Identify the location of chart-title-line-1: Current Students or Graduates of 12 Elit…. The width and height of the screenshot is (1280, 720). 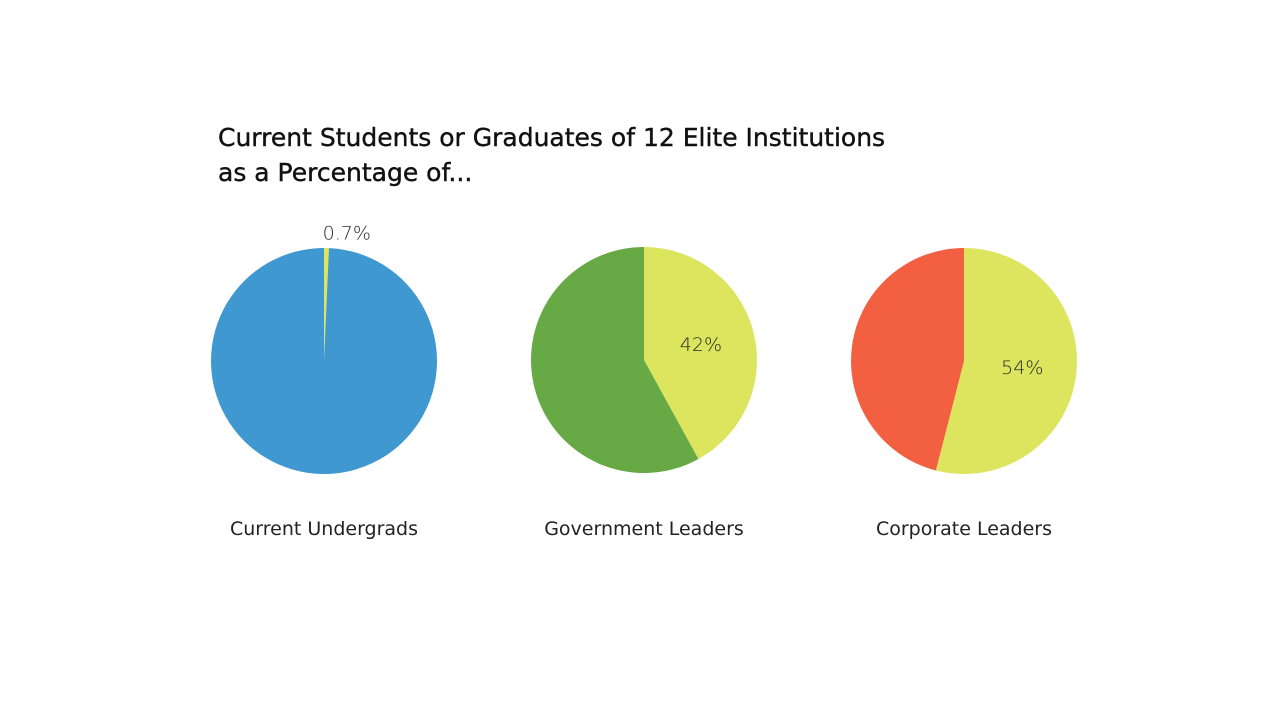
(552, 137).